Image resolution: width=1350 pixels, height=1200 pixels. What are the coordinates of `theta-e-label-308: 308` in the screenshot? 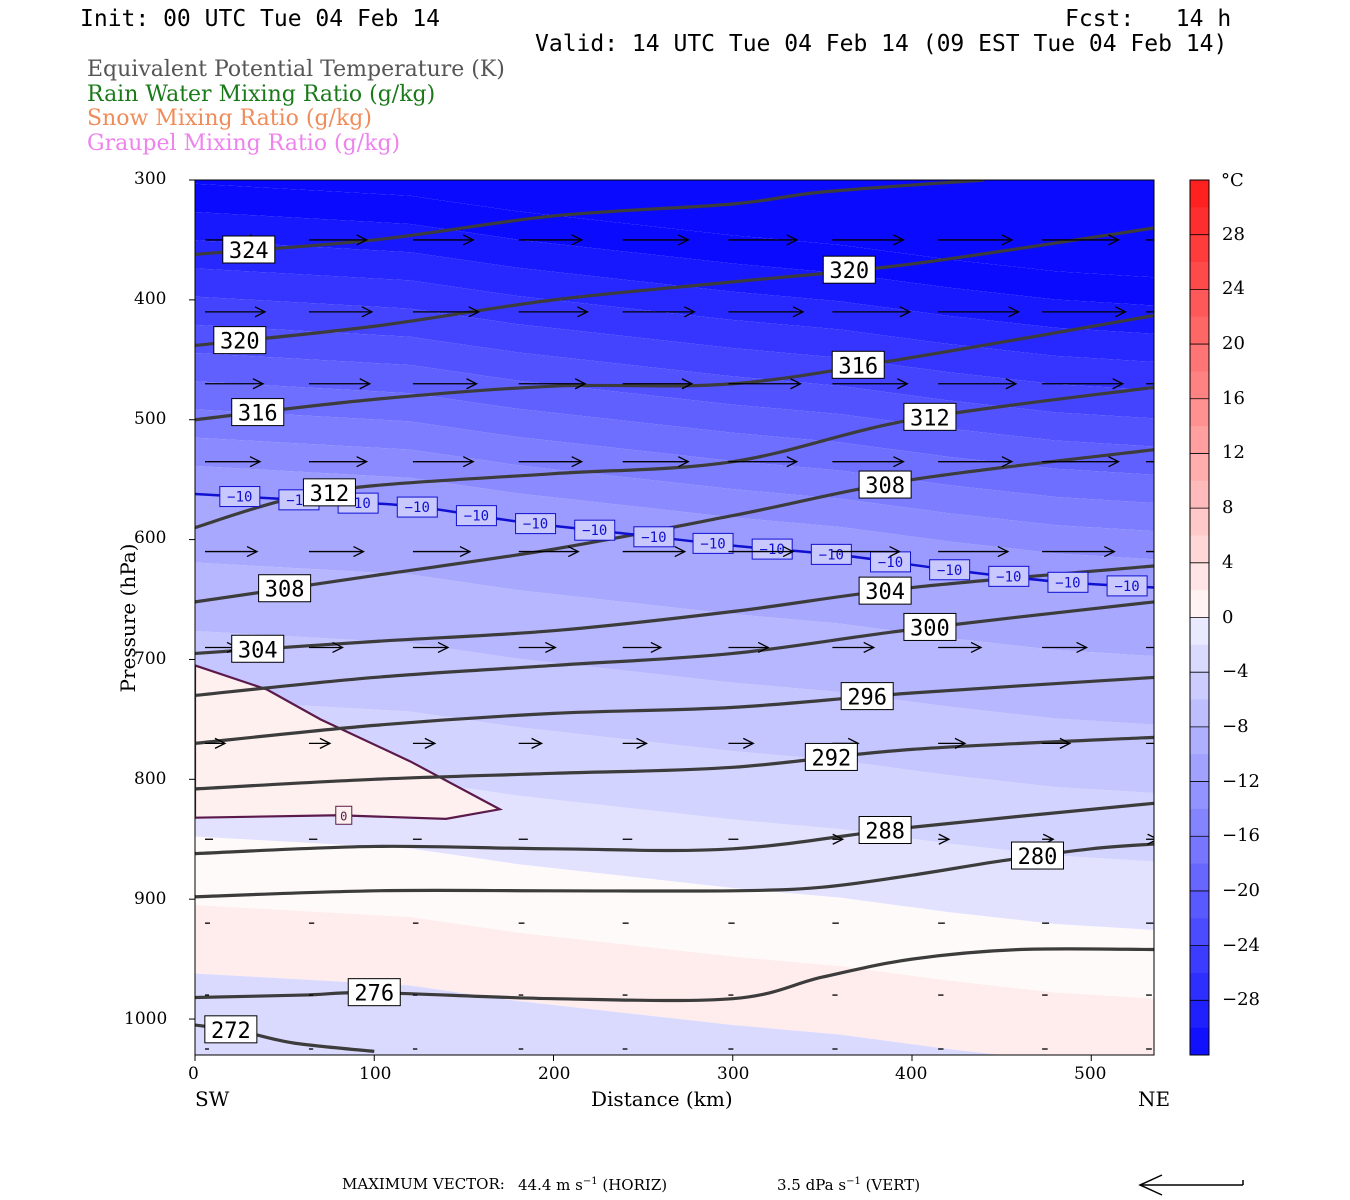 It's located at (285, 588).